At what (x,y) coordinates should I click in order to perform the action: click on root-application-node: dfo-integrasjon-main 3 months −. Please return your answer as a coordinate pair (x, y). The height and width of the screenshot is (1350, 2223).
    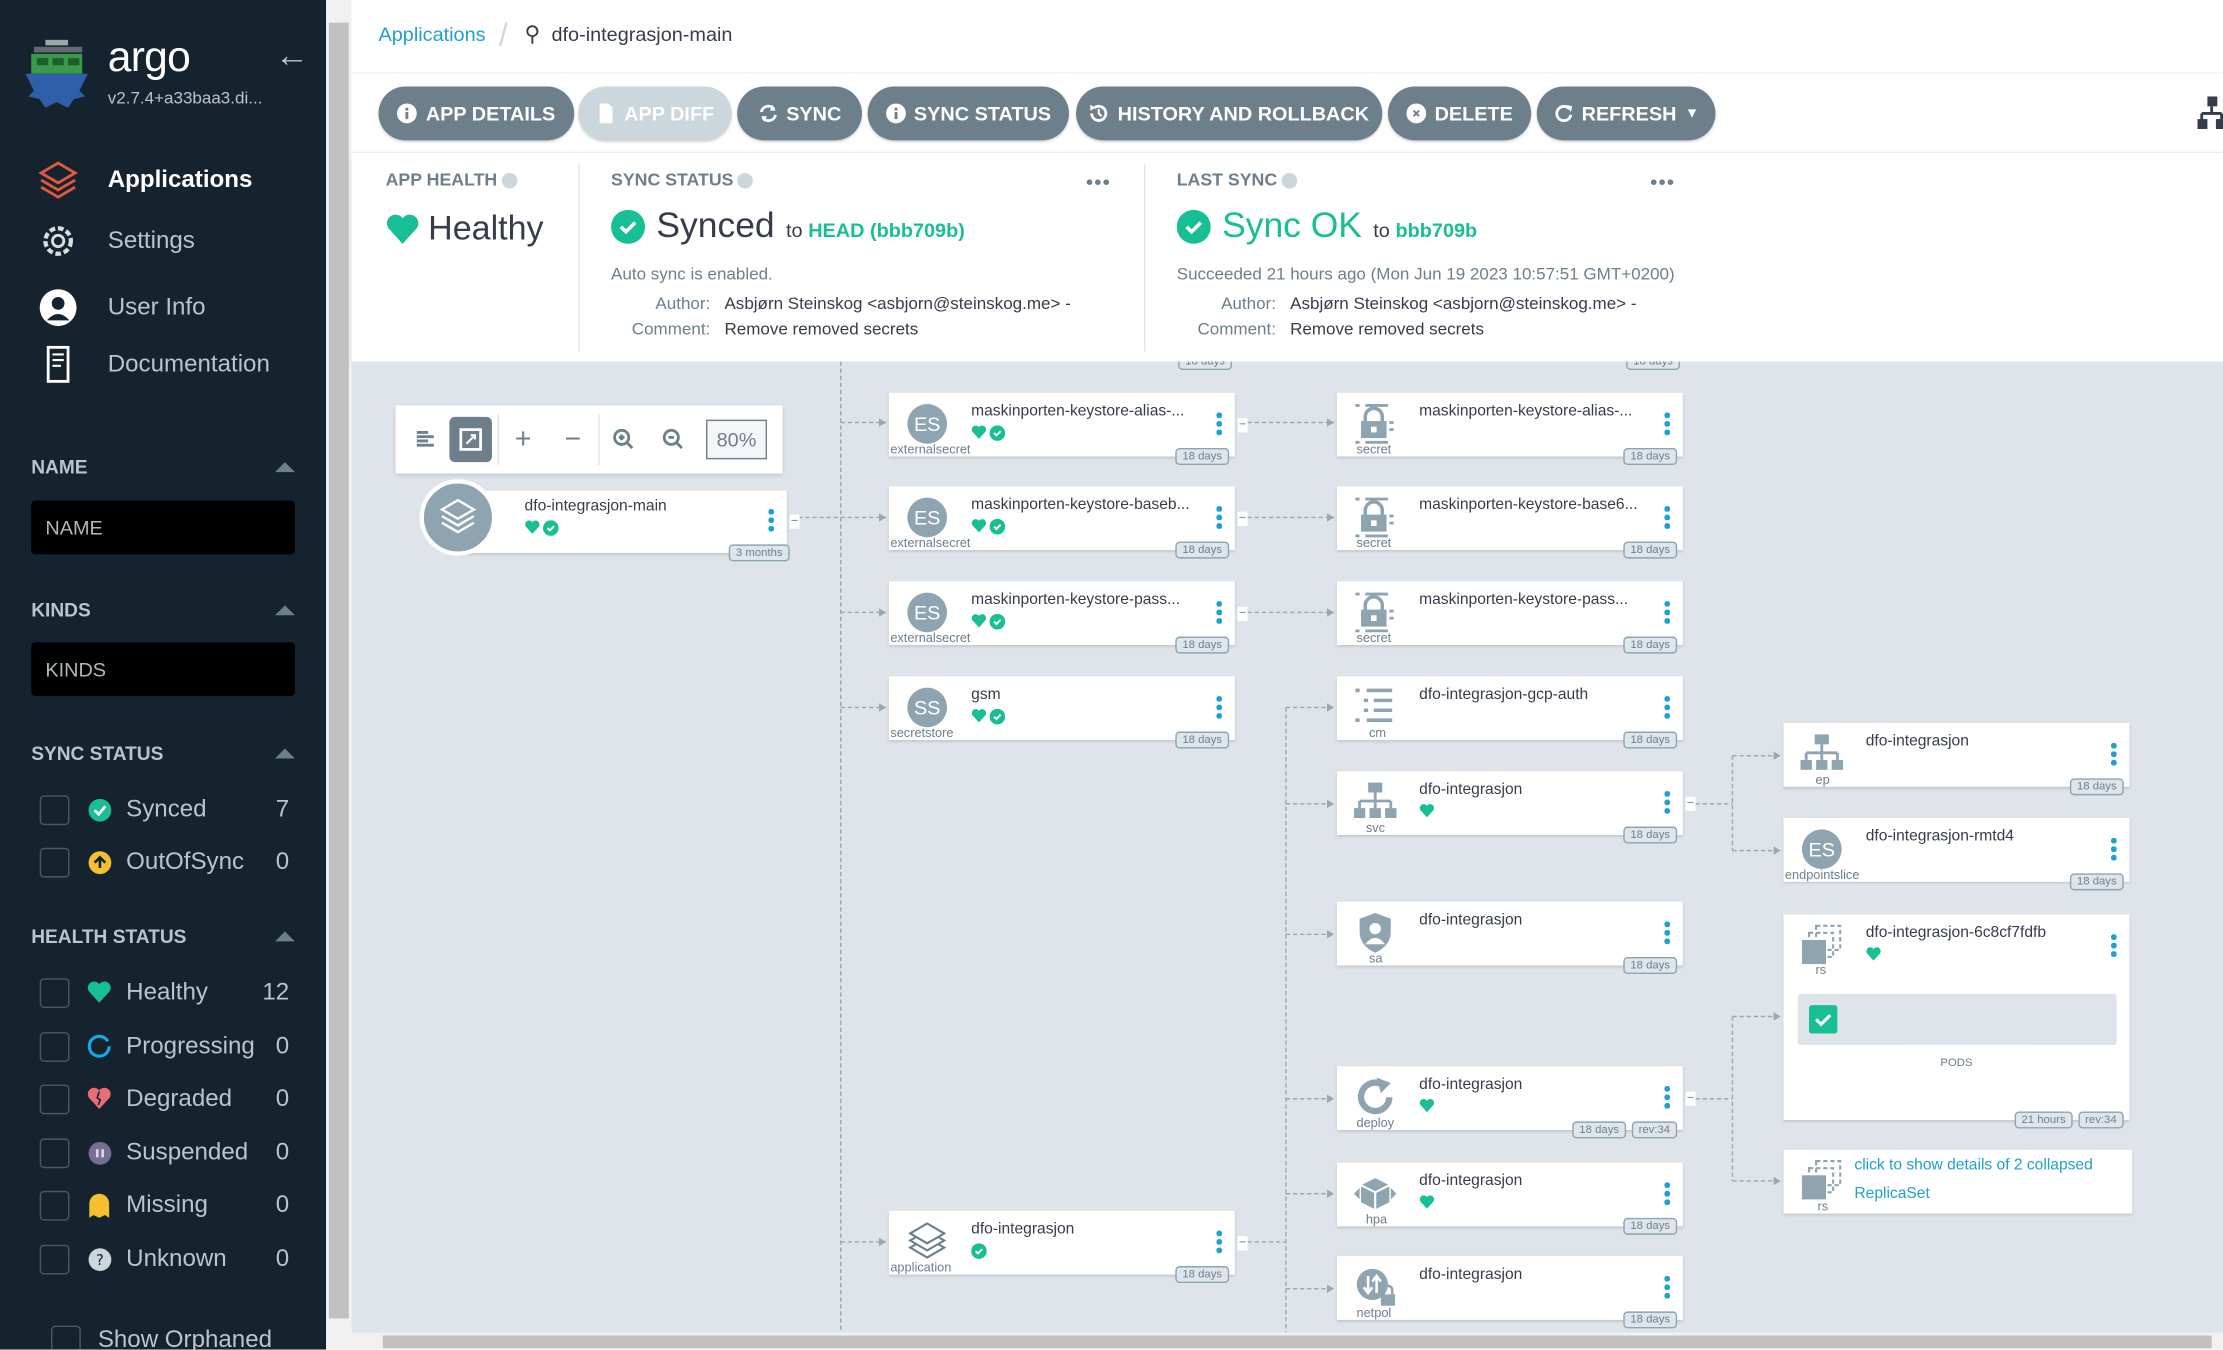
    Looking at the image, I should click on (626, 526).